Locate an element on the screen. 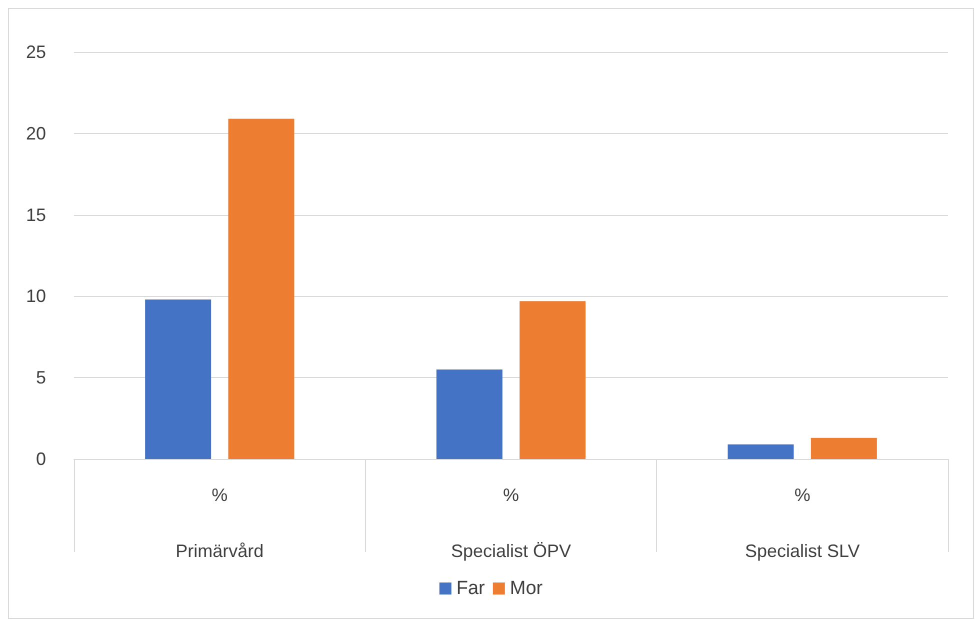 This screenshot has height=621, width=976. y-tick-label: 5 is located at coordinates (41, 378).